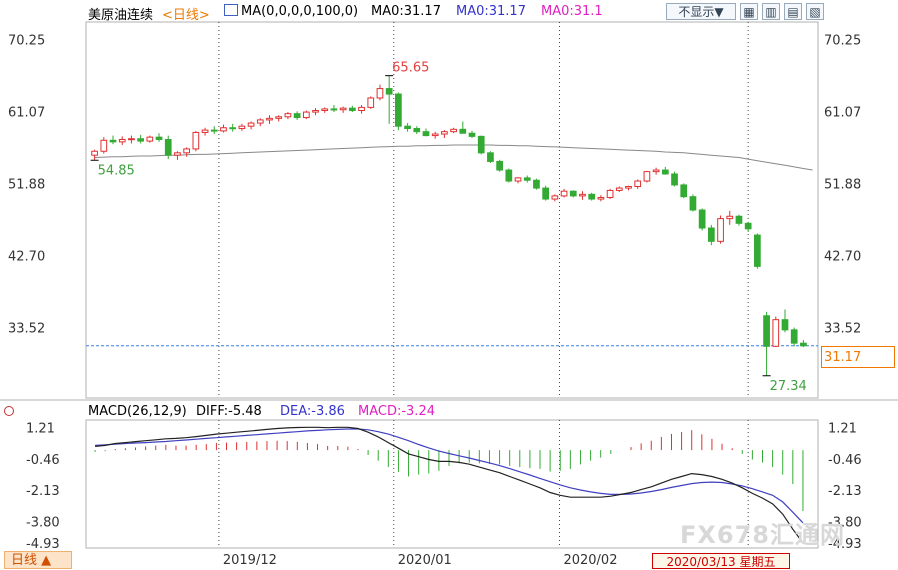  I want to click on price-tick-right: 42.70, so click(842, 256).